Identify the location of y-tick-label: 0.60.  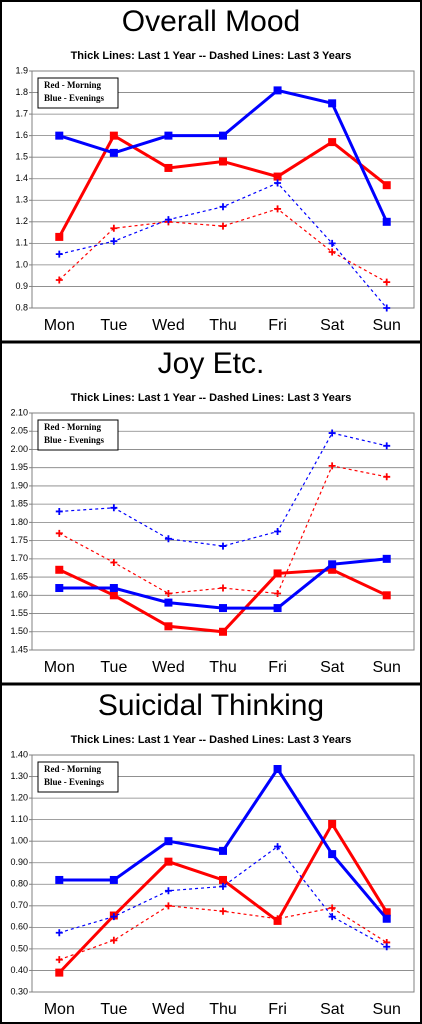
(19, 927).